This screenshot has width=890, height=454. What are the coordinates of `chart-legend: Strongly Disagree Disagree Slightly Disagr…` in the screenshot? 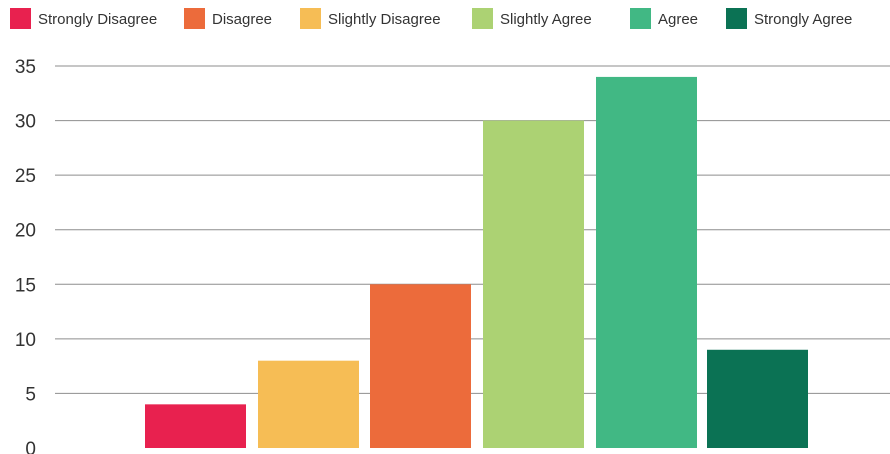 It's located at (431, 18).